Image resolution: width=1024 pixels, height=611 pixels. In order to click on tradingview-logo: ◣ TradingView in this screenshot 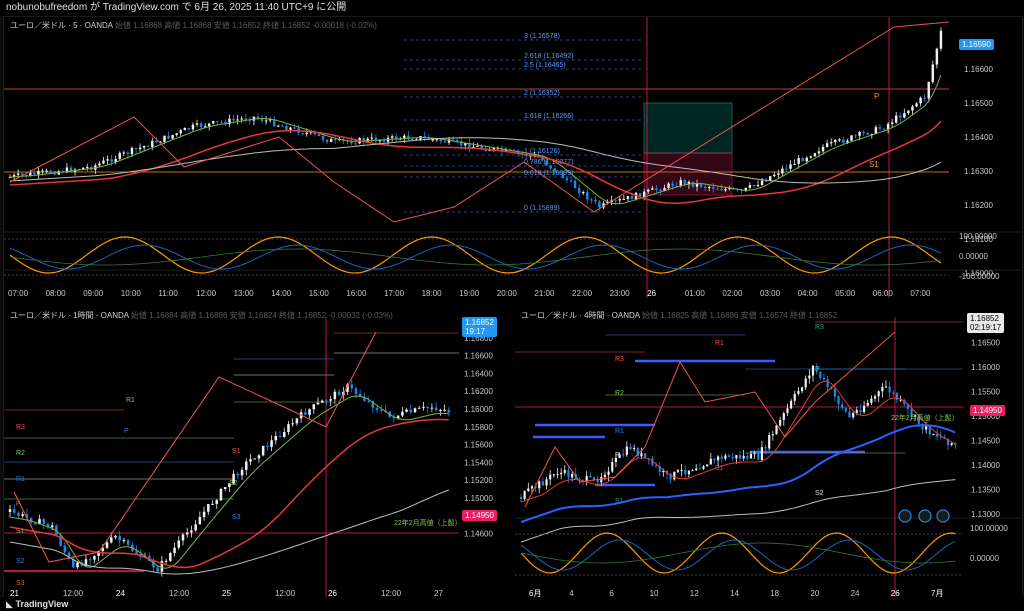, I will do `click(37, 604)`.